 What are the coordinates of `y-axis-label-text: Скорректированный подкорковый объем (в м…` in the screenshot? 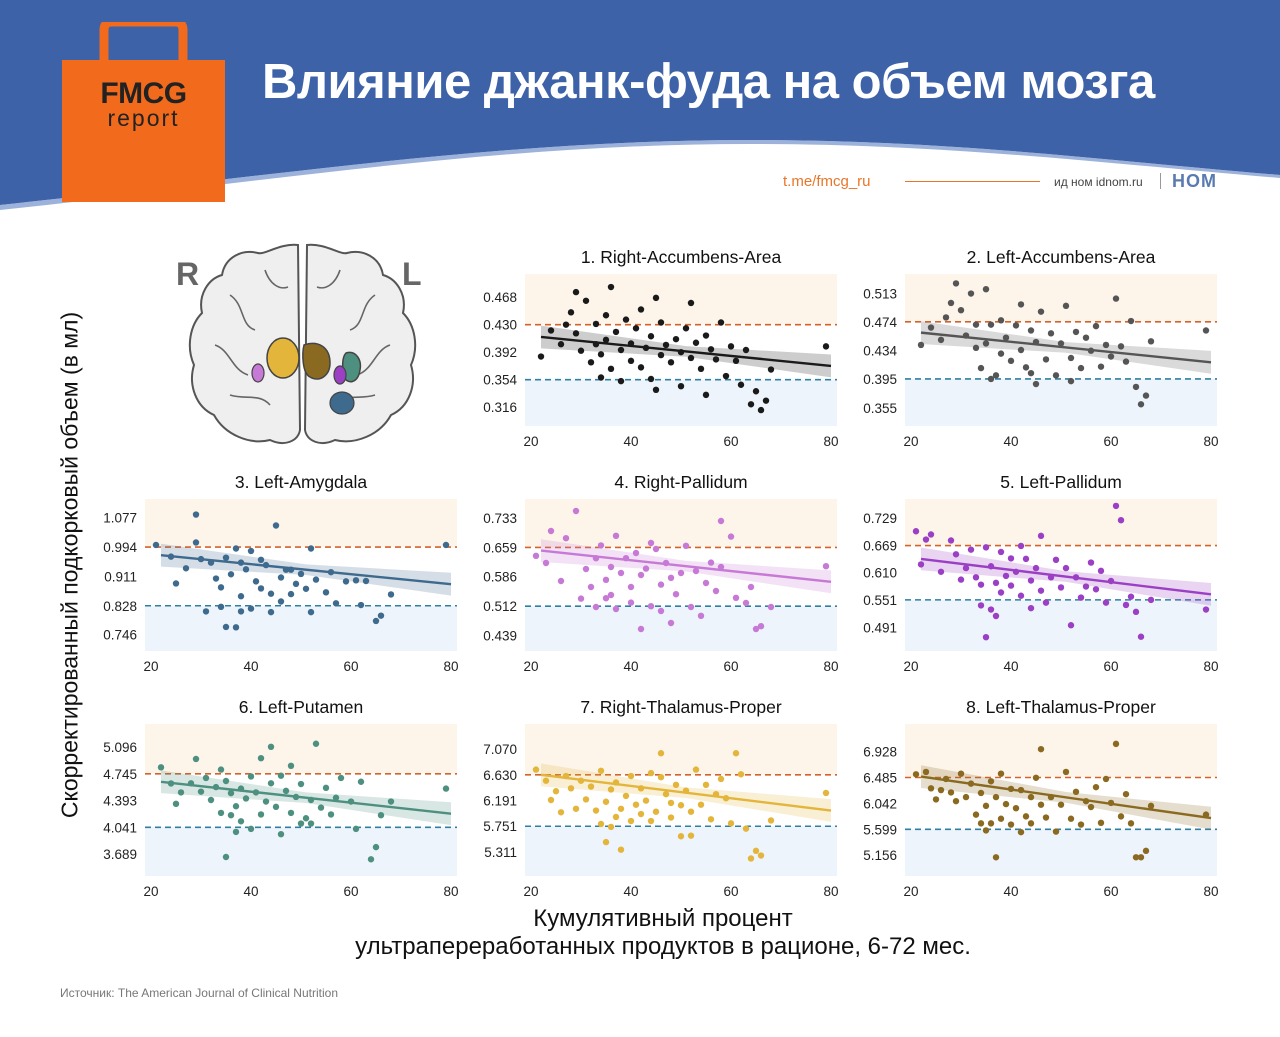 It's located at (69, 565).